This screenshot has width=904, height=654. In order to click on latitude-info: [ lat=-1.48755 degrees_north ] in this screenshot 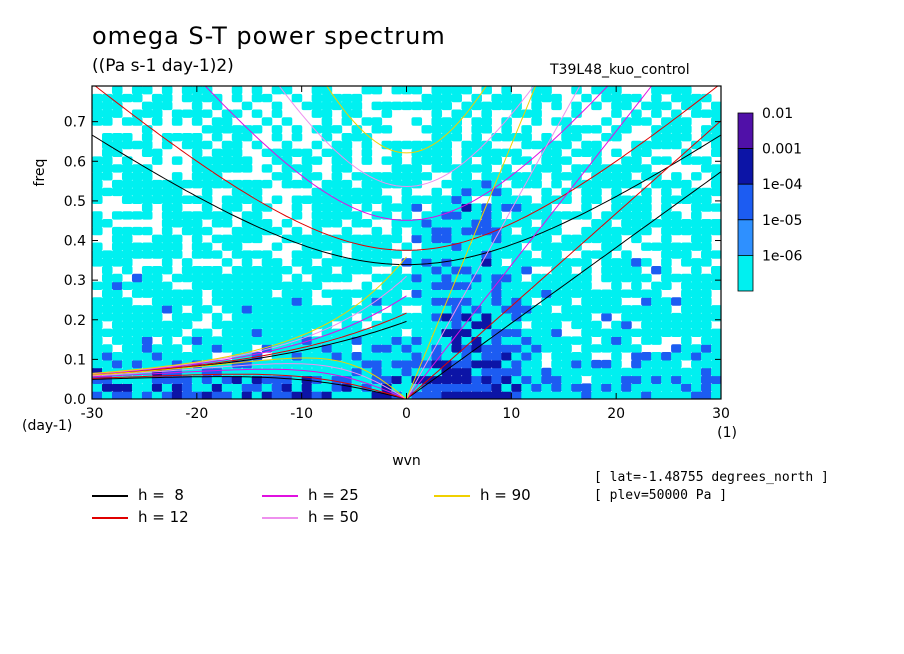, I will do `click(711, 477)`.